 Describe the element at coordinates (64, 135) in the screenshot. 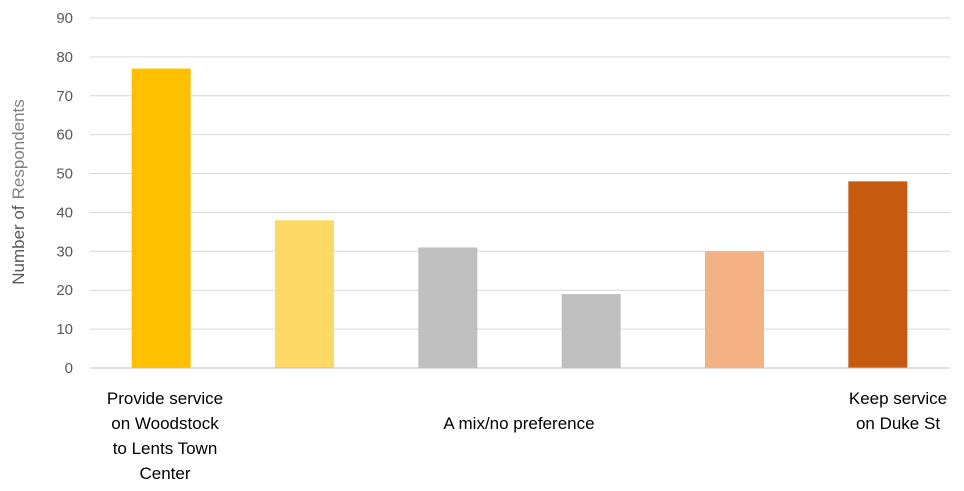

I see `y-tick-label: 60` at that location.